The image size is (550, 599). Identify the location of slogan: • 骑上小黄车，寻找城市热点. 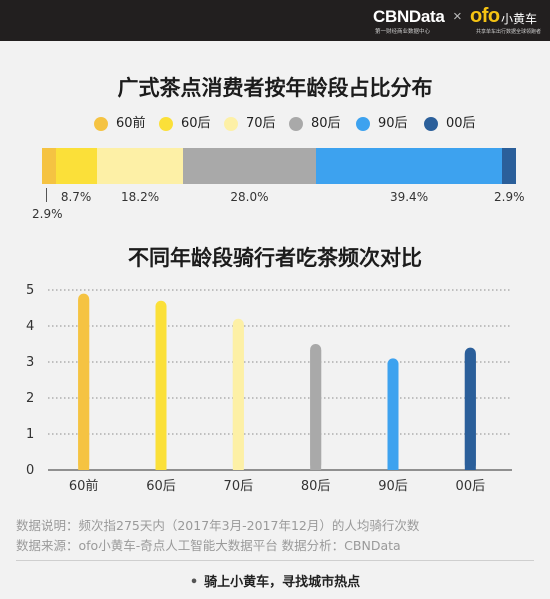
(275, 580).